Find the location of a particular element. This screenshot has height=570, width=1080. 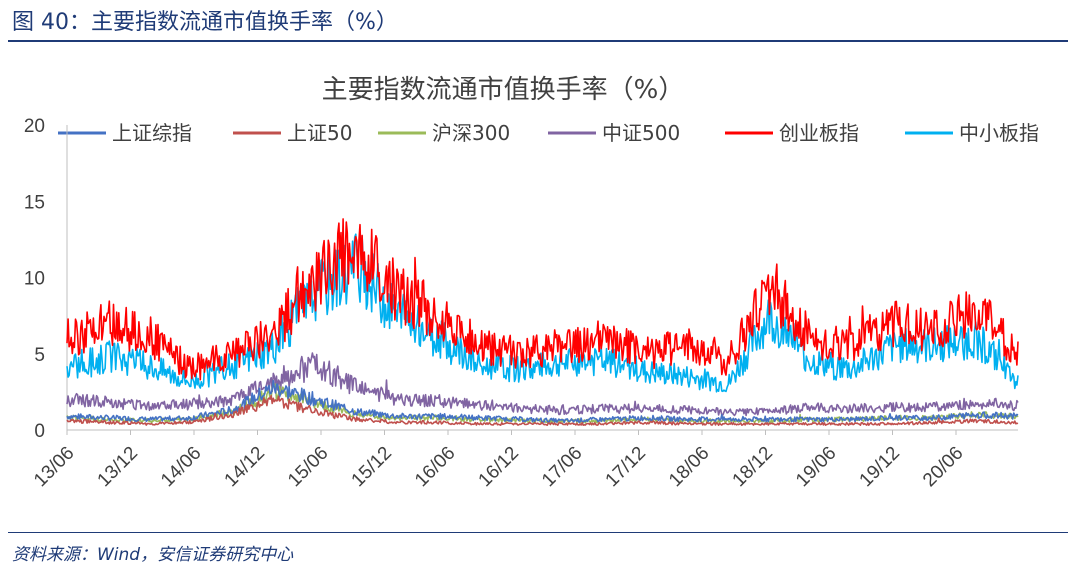

x-tick-label: 18/12 is located at coordinates (753, 467).